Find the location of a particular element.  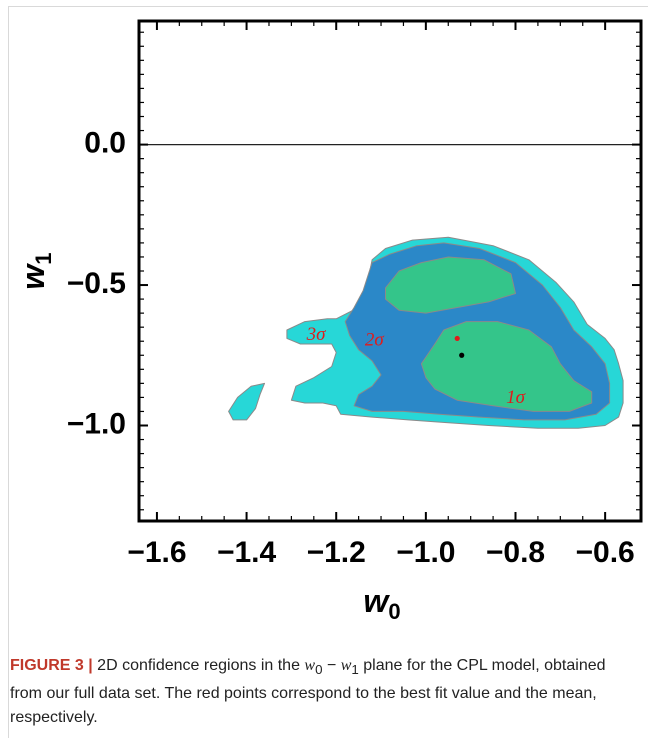

y-axis-label: w1 is located at coordinates (35, 270).